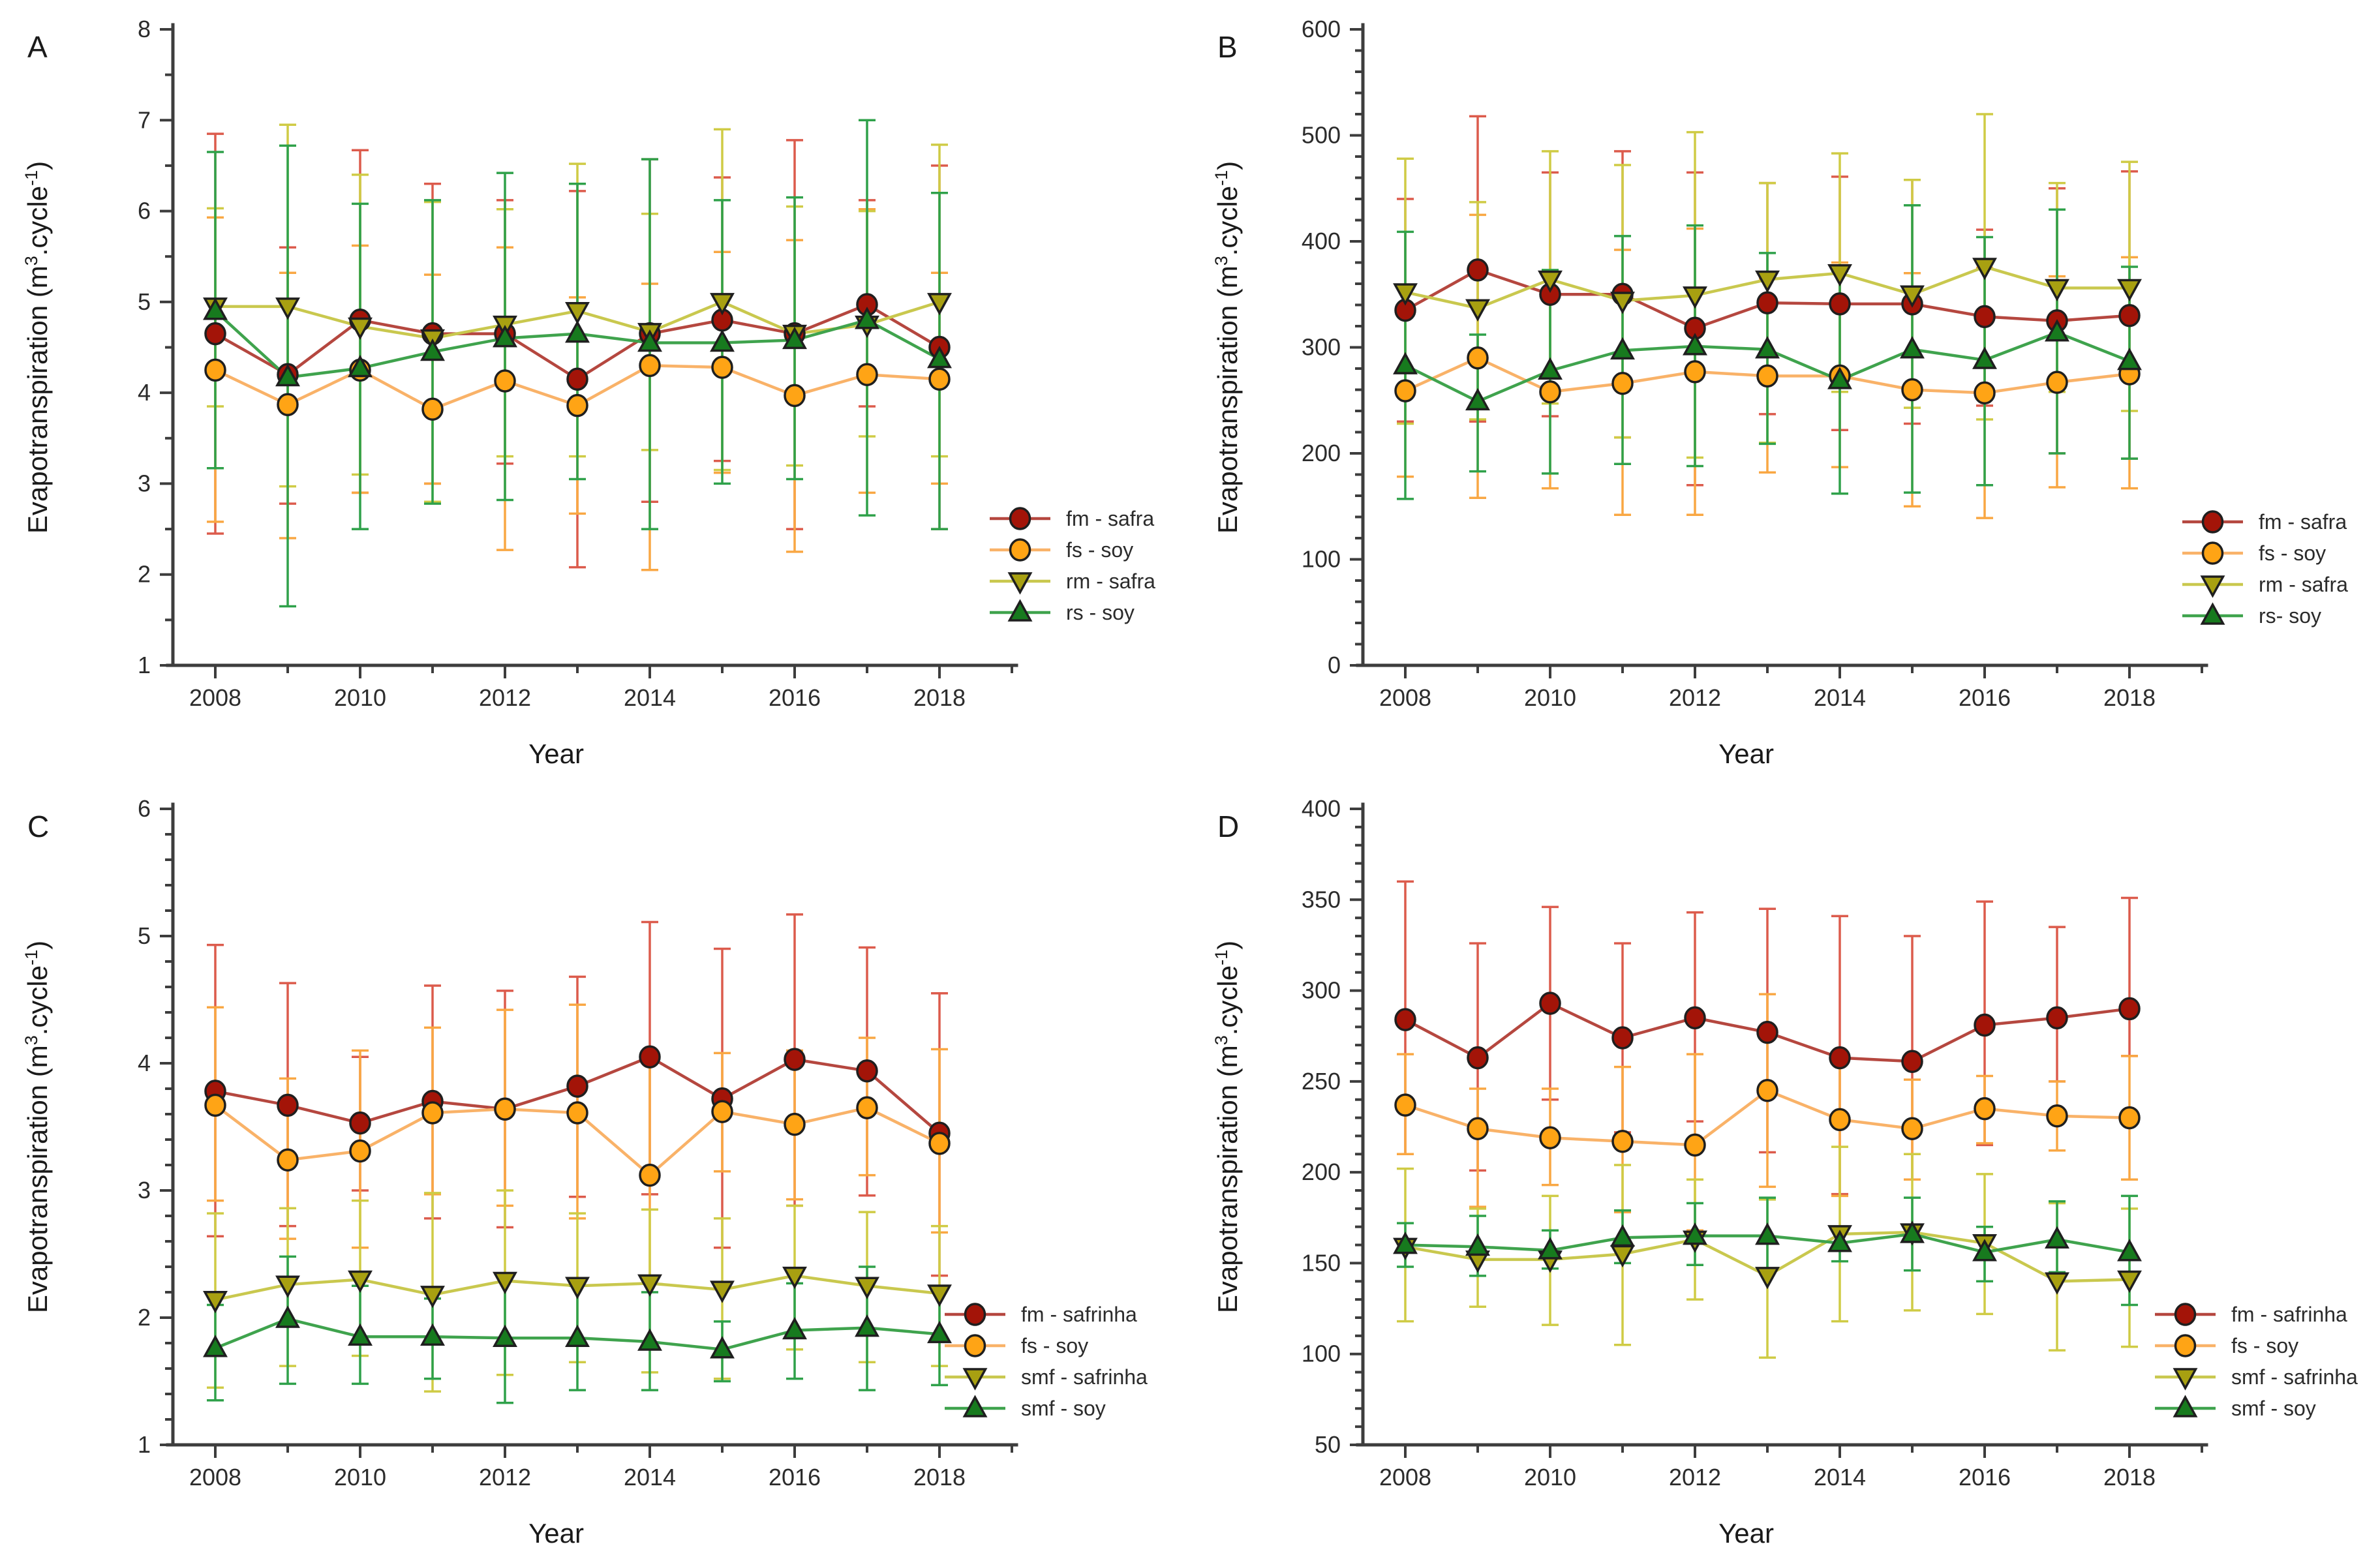  What do you see at coordinates (1228, 826) in the screenshot?
I see `panel-letter: D` at bounding box center [1228, 826].